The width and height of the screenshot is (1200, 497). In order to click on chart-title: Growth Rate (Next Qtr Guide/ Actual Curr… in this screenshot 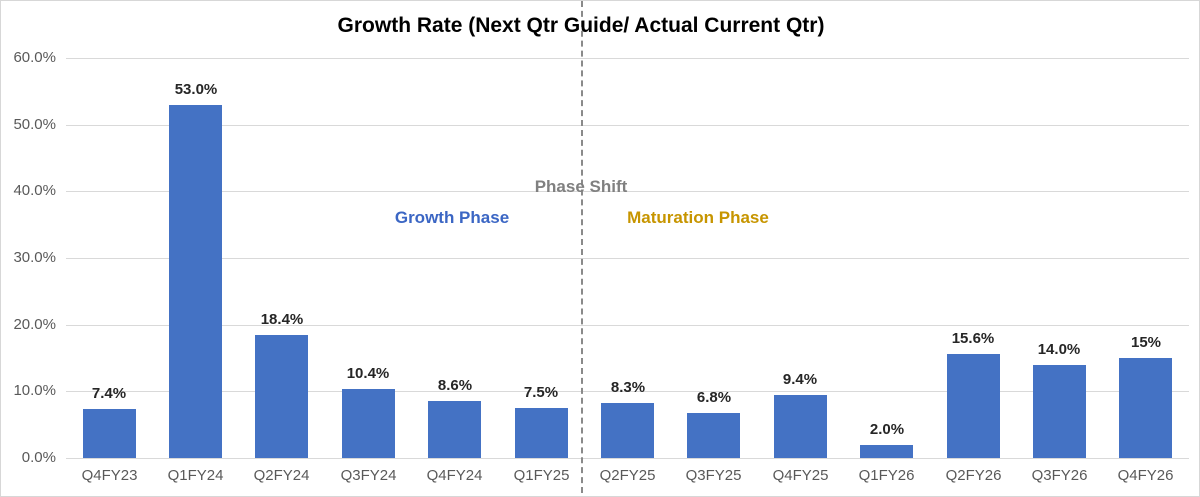, I will do `click(581, 25)`.